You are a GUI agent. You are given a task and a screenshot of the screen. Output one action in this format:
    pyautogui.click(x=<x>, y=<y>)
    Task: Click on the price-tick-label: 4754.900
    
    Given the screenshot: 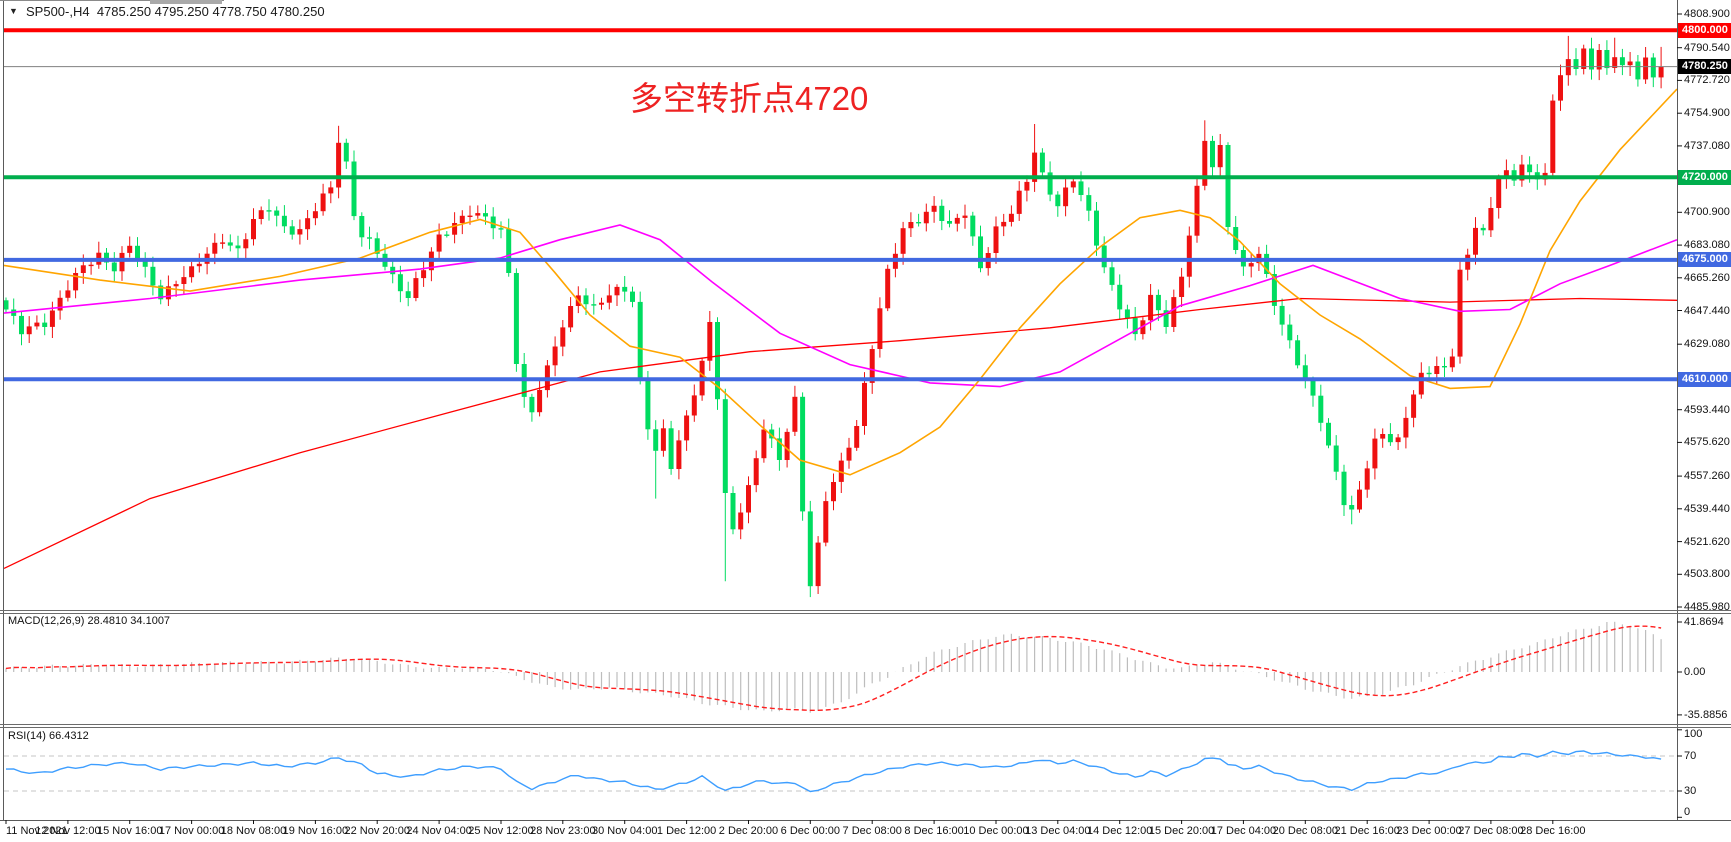 What is the action you would take?
    pyautogui.click(x=1707, y=113)
    